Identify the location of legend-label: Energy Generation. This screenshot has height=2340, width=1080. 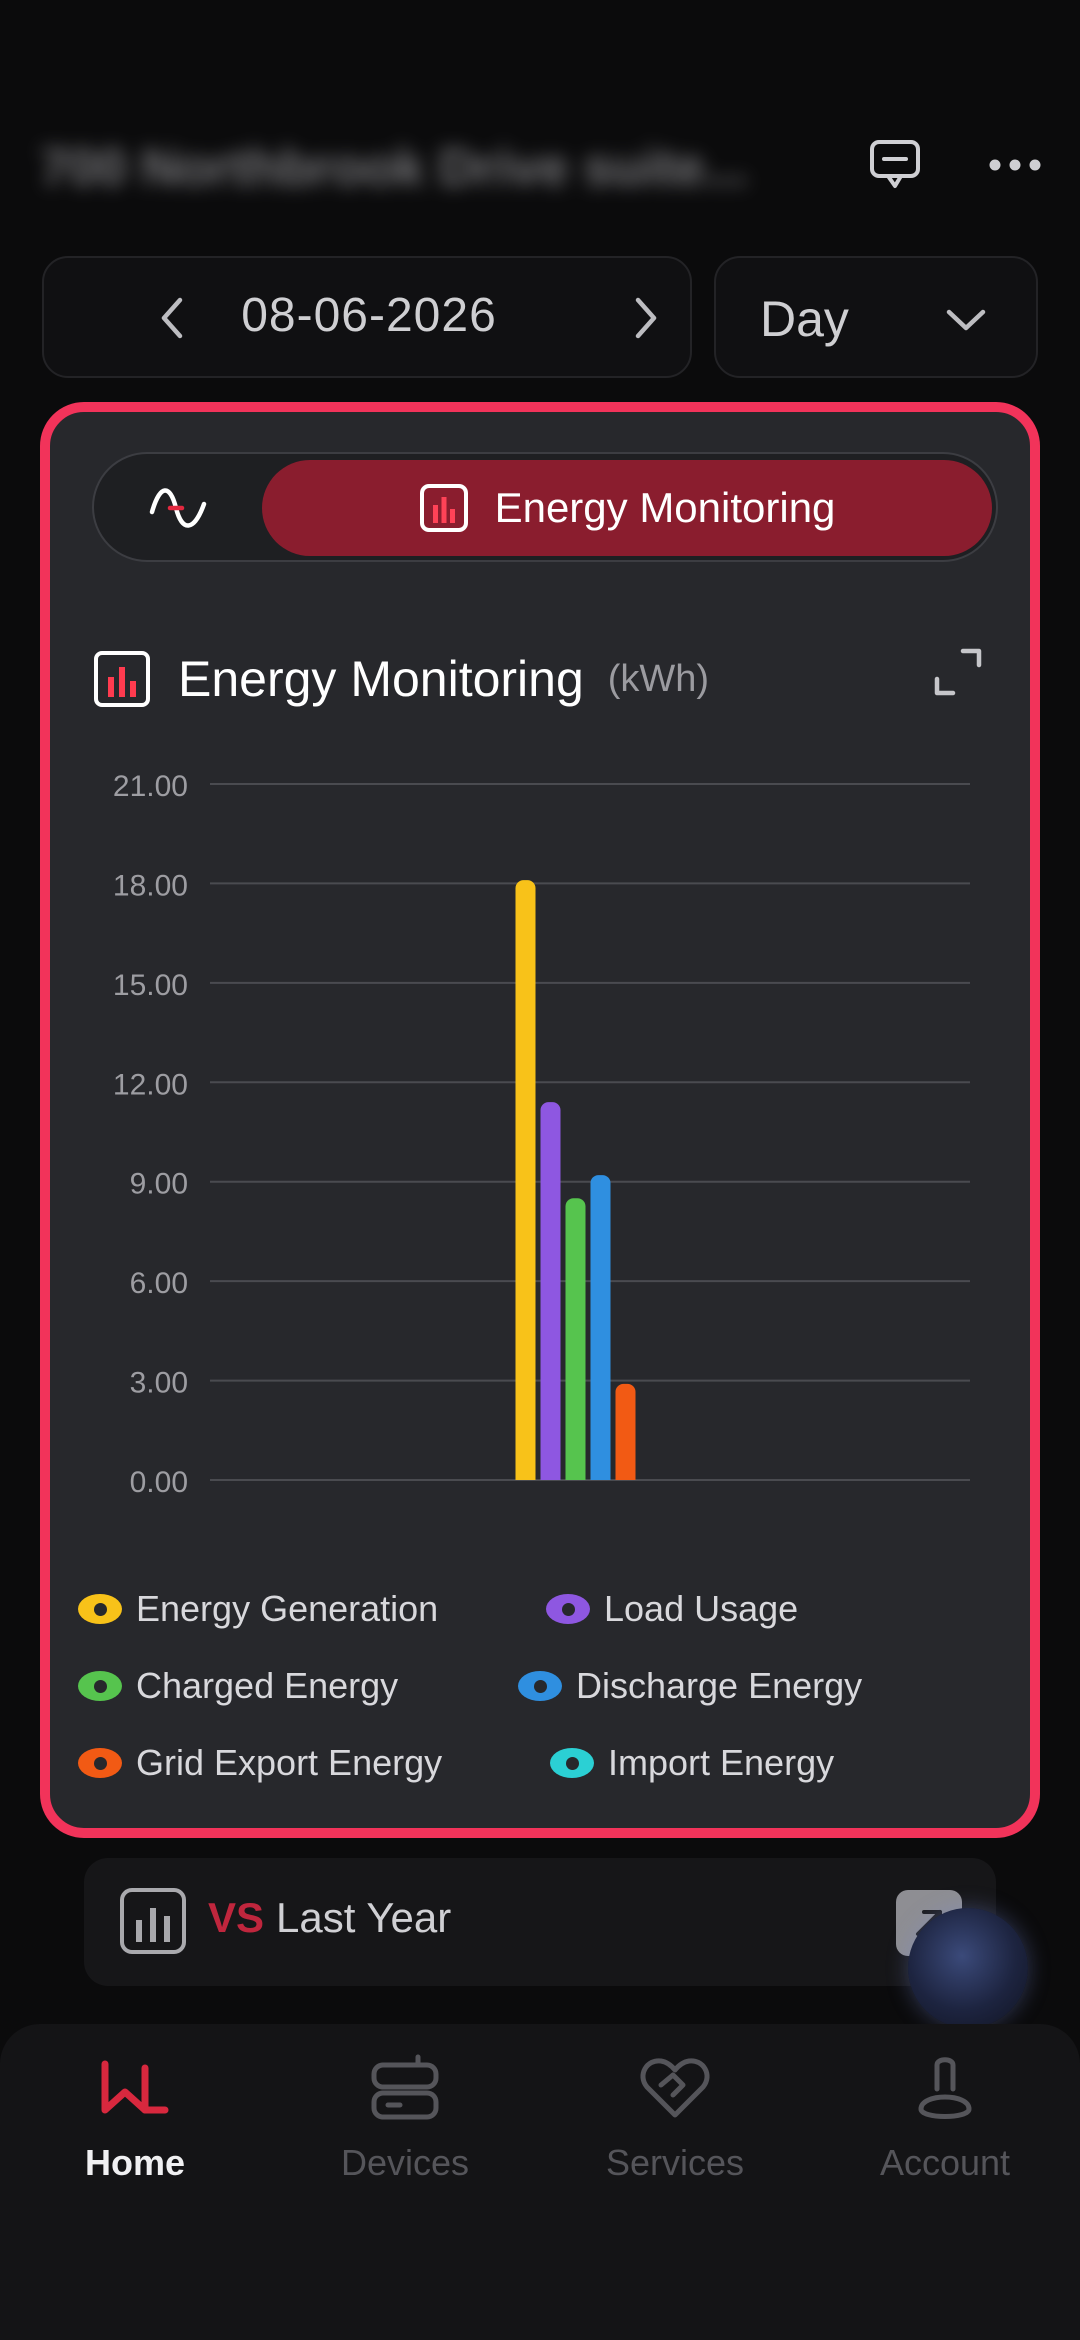
(287, 1608).